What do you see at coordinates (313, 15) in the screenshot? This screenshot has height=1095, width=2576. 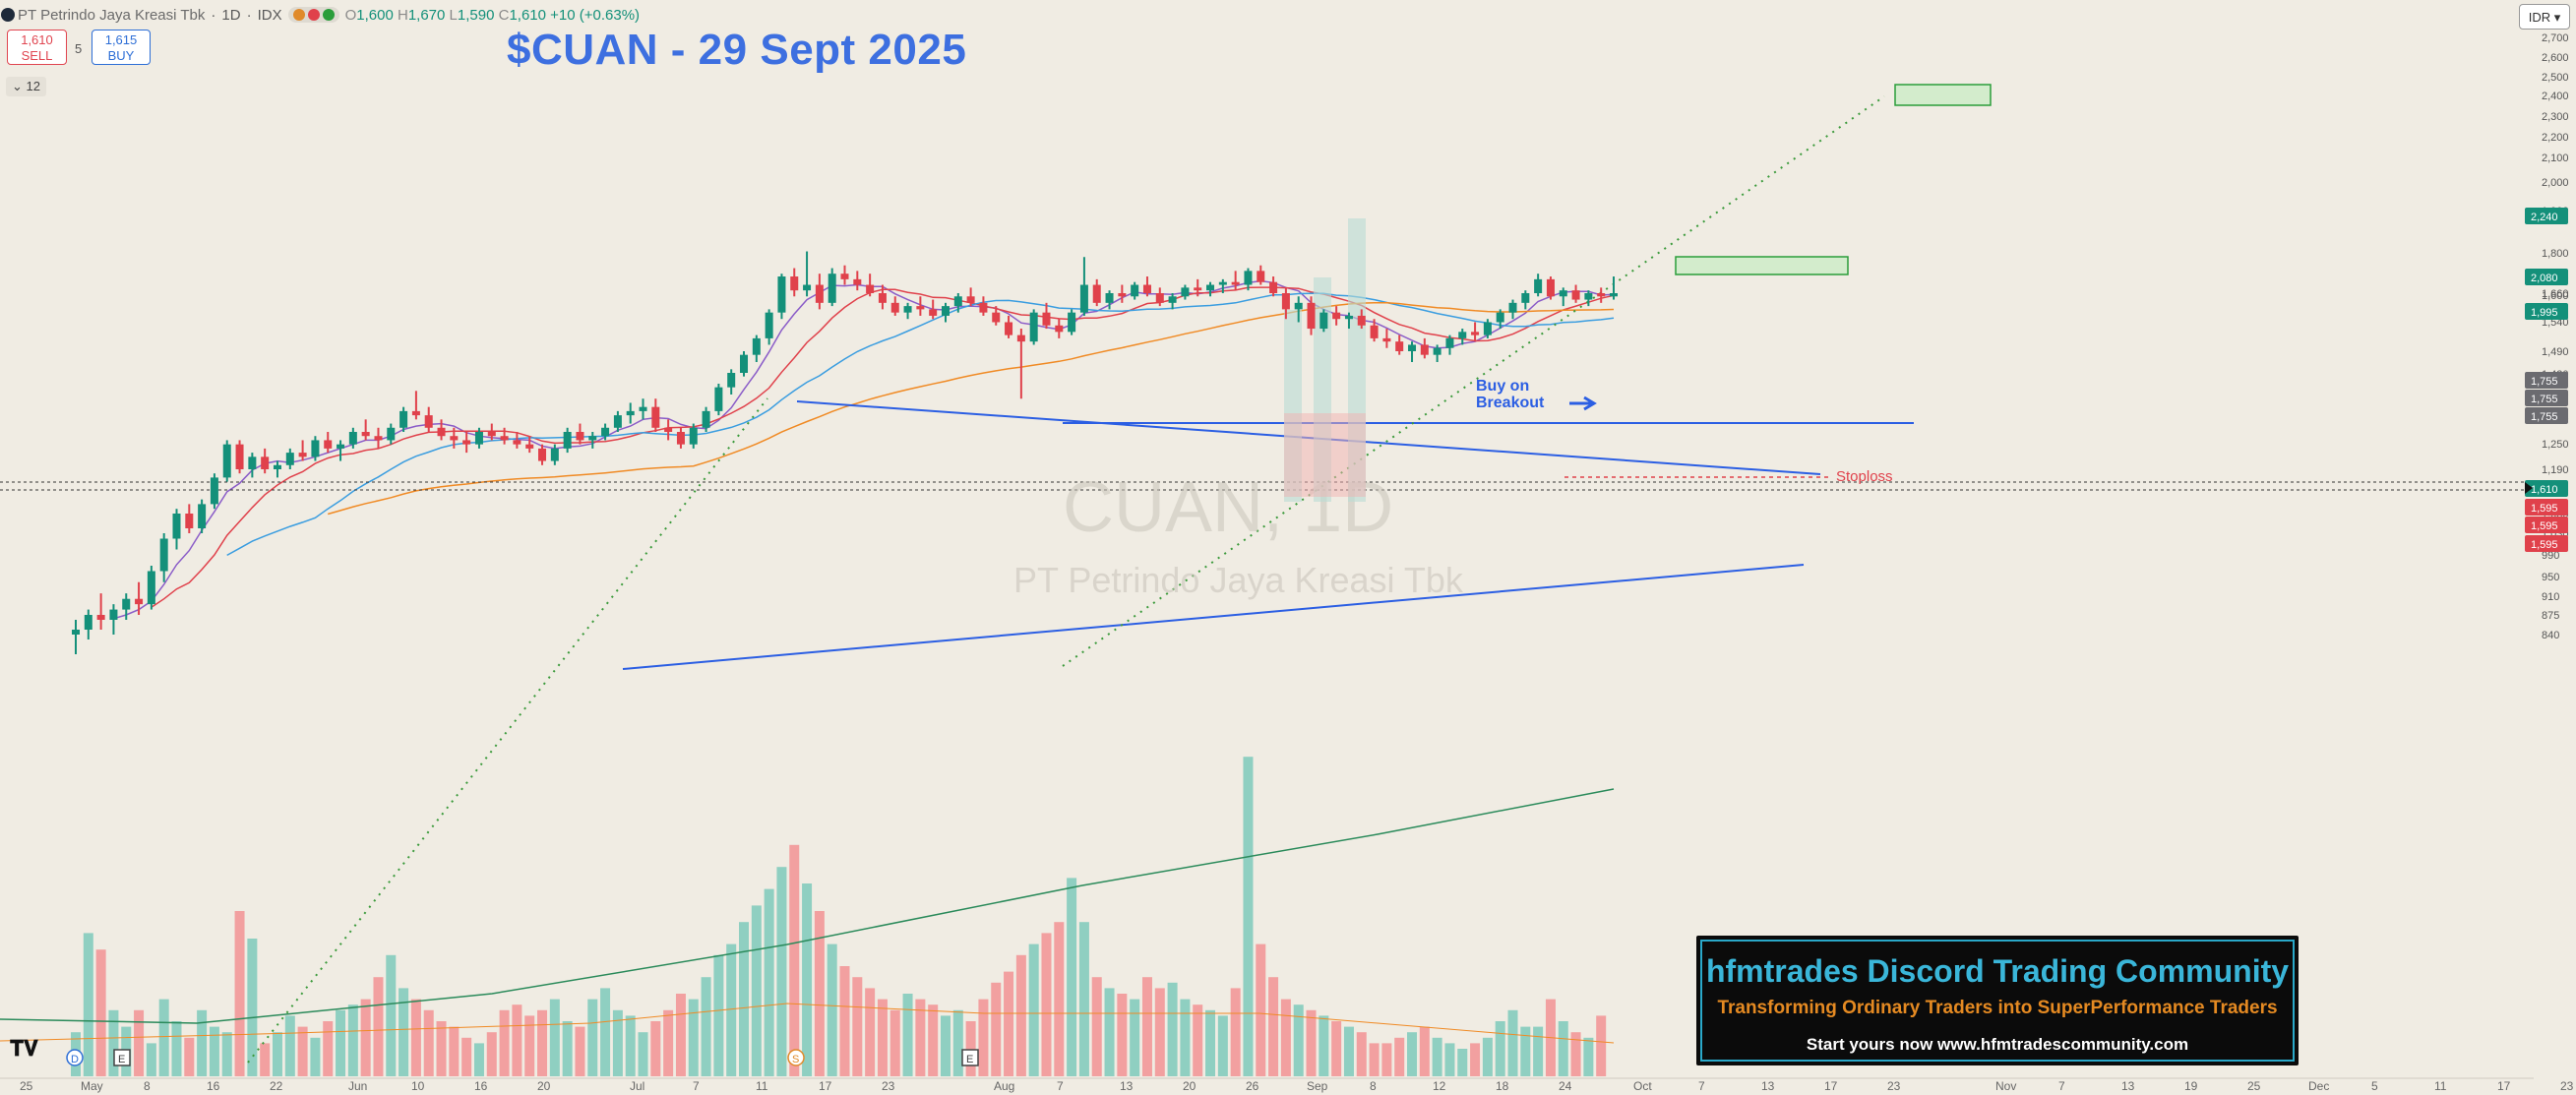 I see `status-pill` at bounding box center [313, 15].